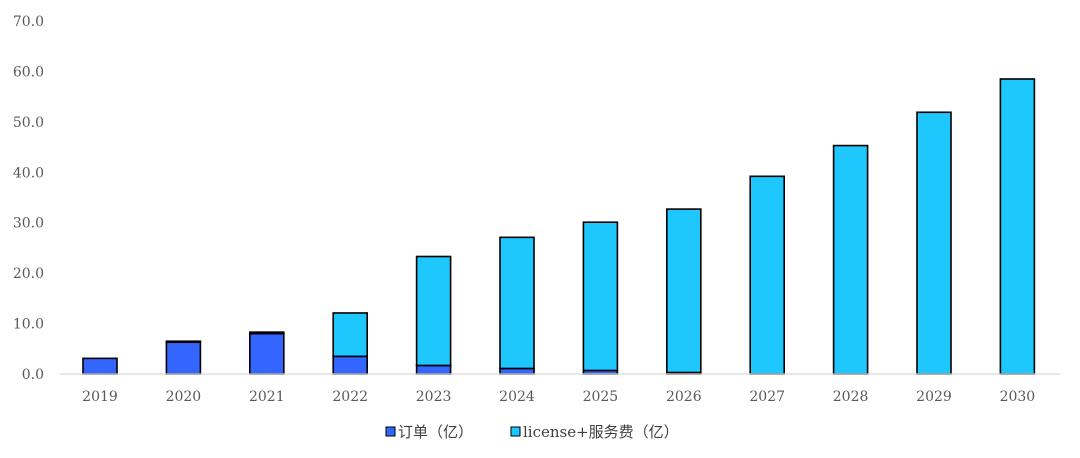  I want to click on bar-license-service-2020, so click(183, 342).